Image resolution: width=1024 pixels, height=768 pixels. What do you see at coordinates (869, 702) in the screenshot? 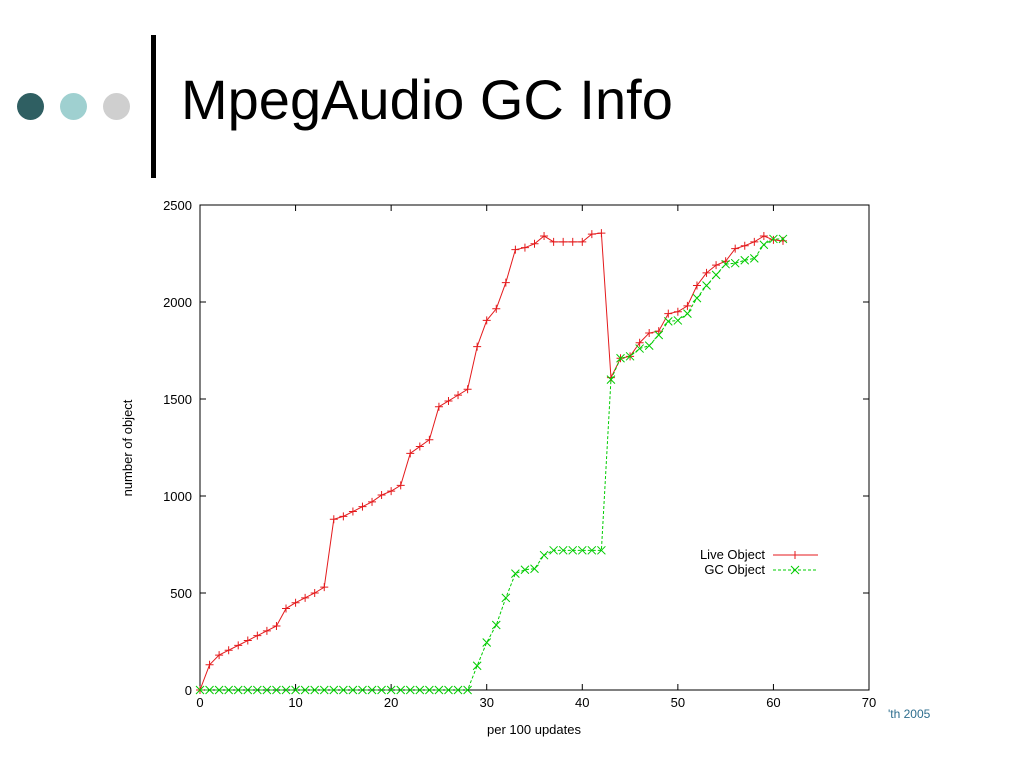
I see `x-tick-label: 70` at bounding box center [869, 702].